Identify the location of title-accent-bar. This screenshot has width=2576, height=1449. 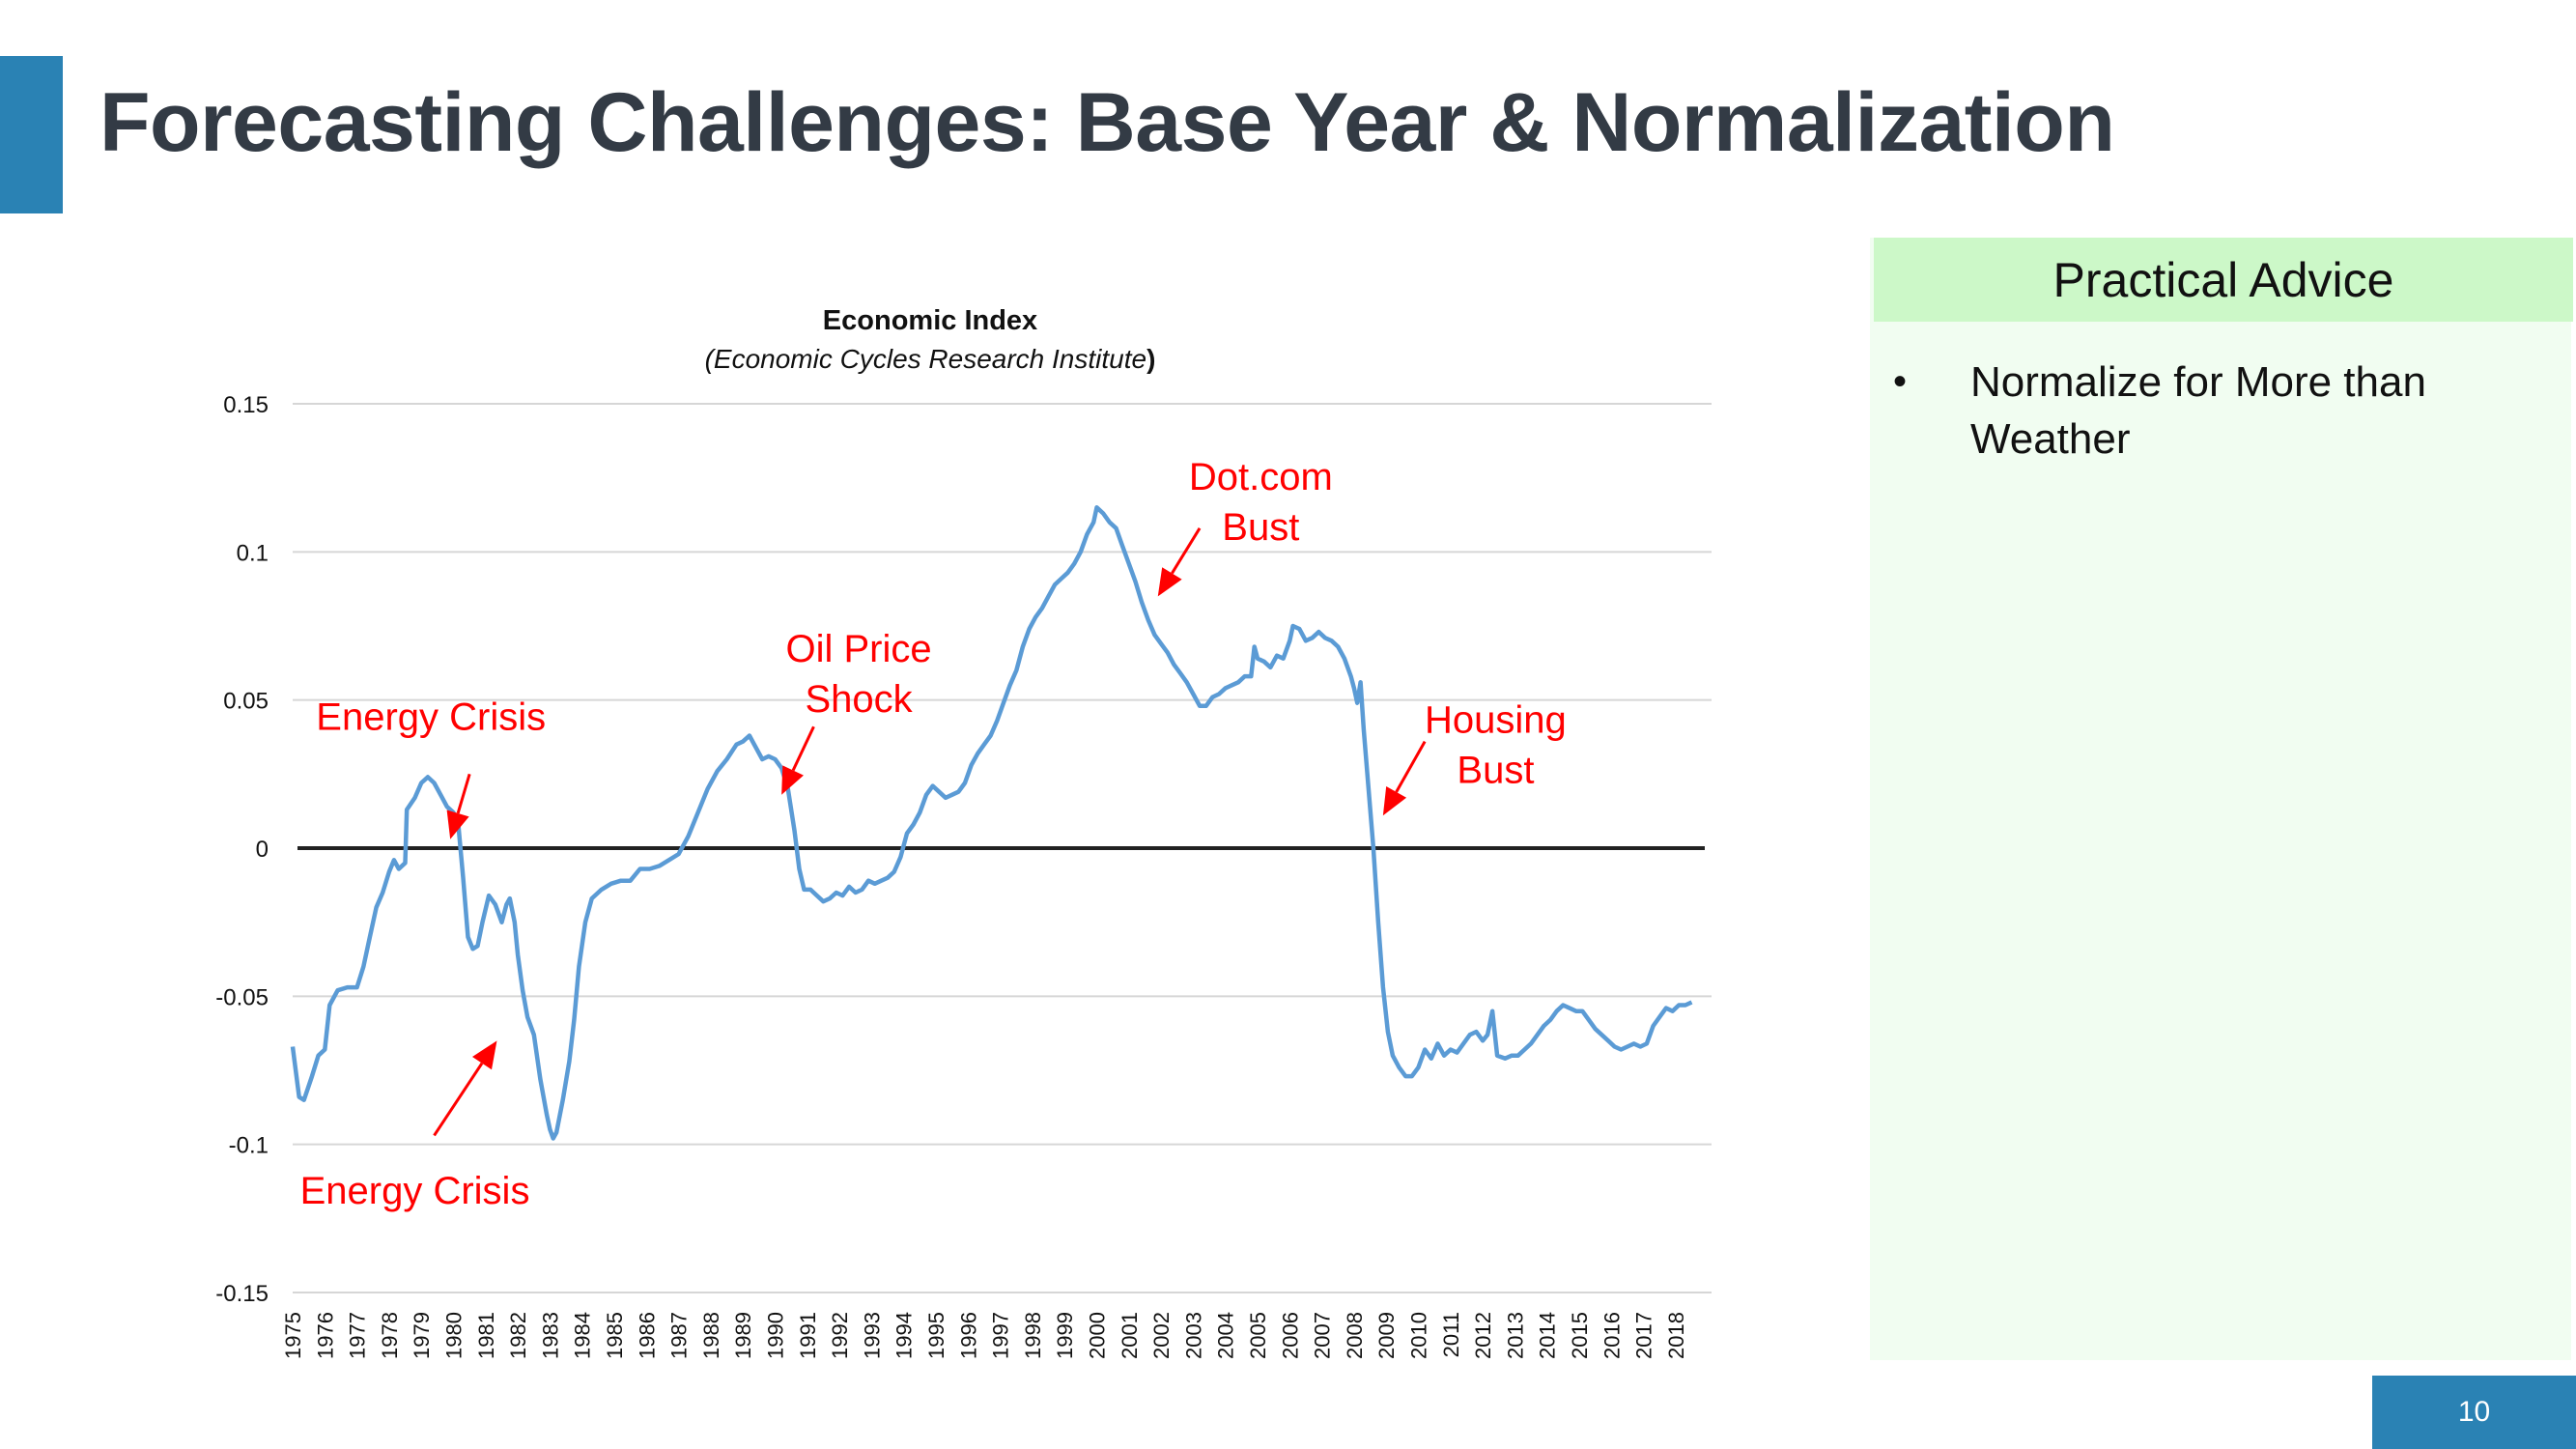
(32, 134).